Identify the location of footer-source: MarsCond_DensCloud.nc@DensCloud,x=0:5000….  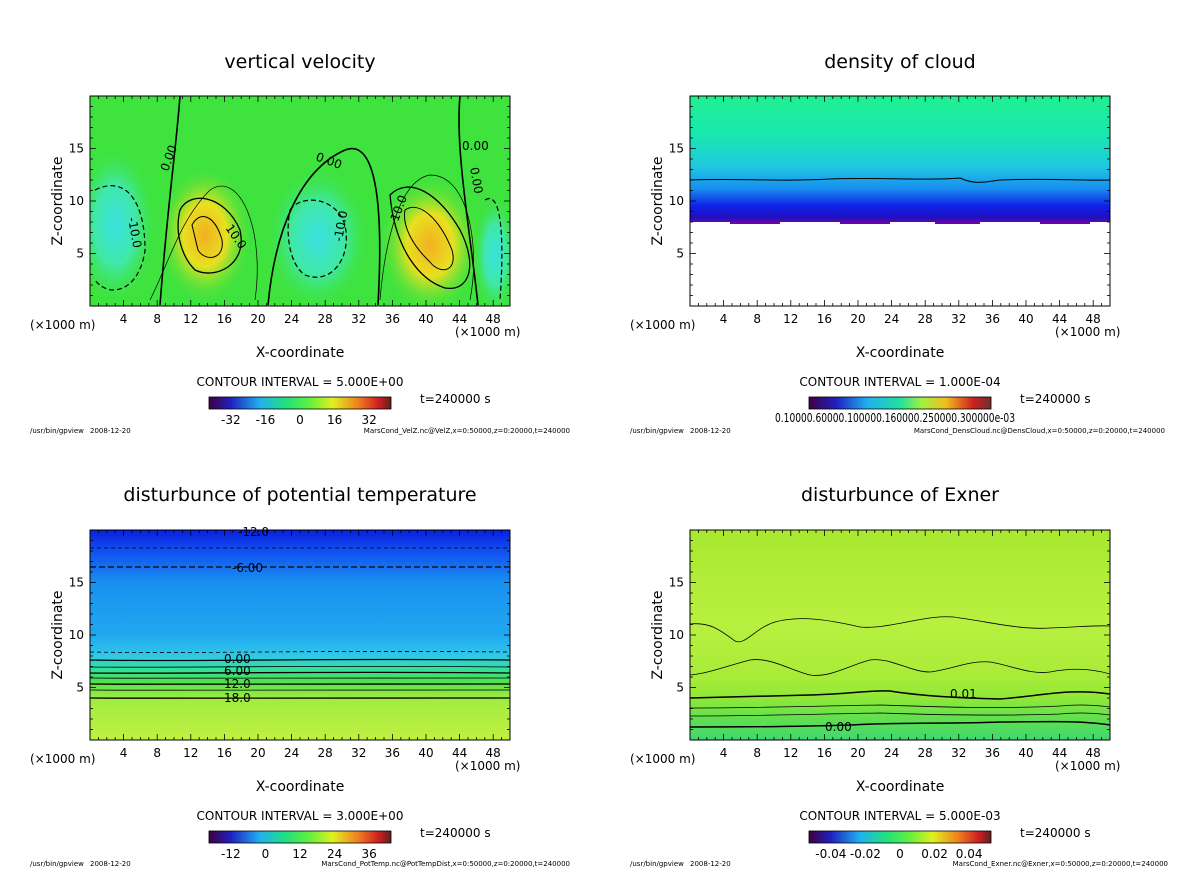
(1039, 431).